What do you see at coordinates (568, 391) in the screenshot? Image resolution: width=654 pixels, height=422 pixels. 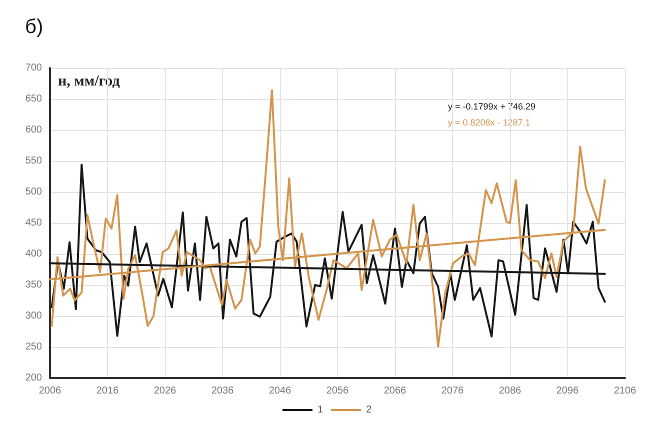 I see `x-tick-label: 2096` at bounding box center [568, 391].